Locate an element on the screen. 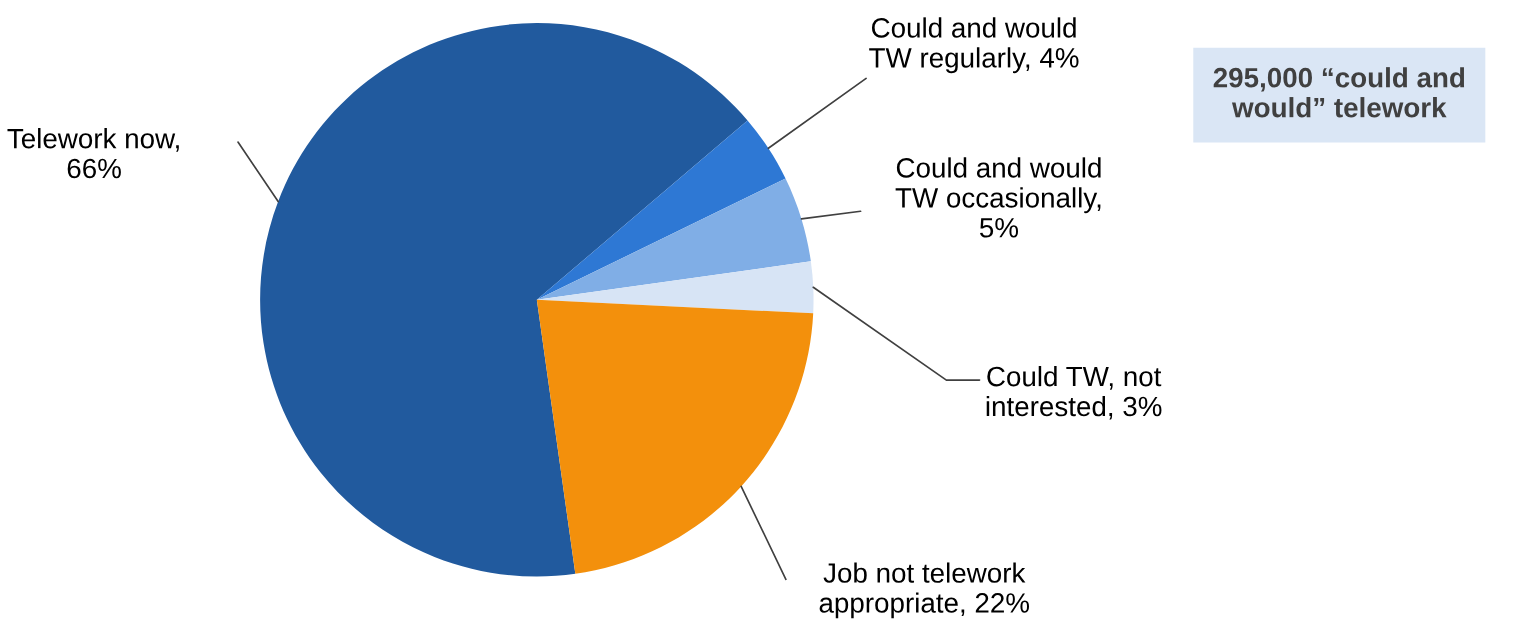 The height and width of the screenshot is (632, 1533). slice-label: Telework now, 66% is located at coordinates (93, 153).